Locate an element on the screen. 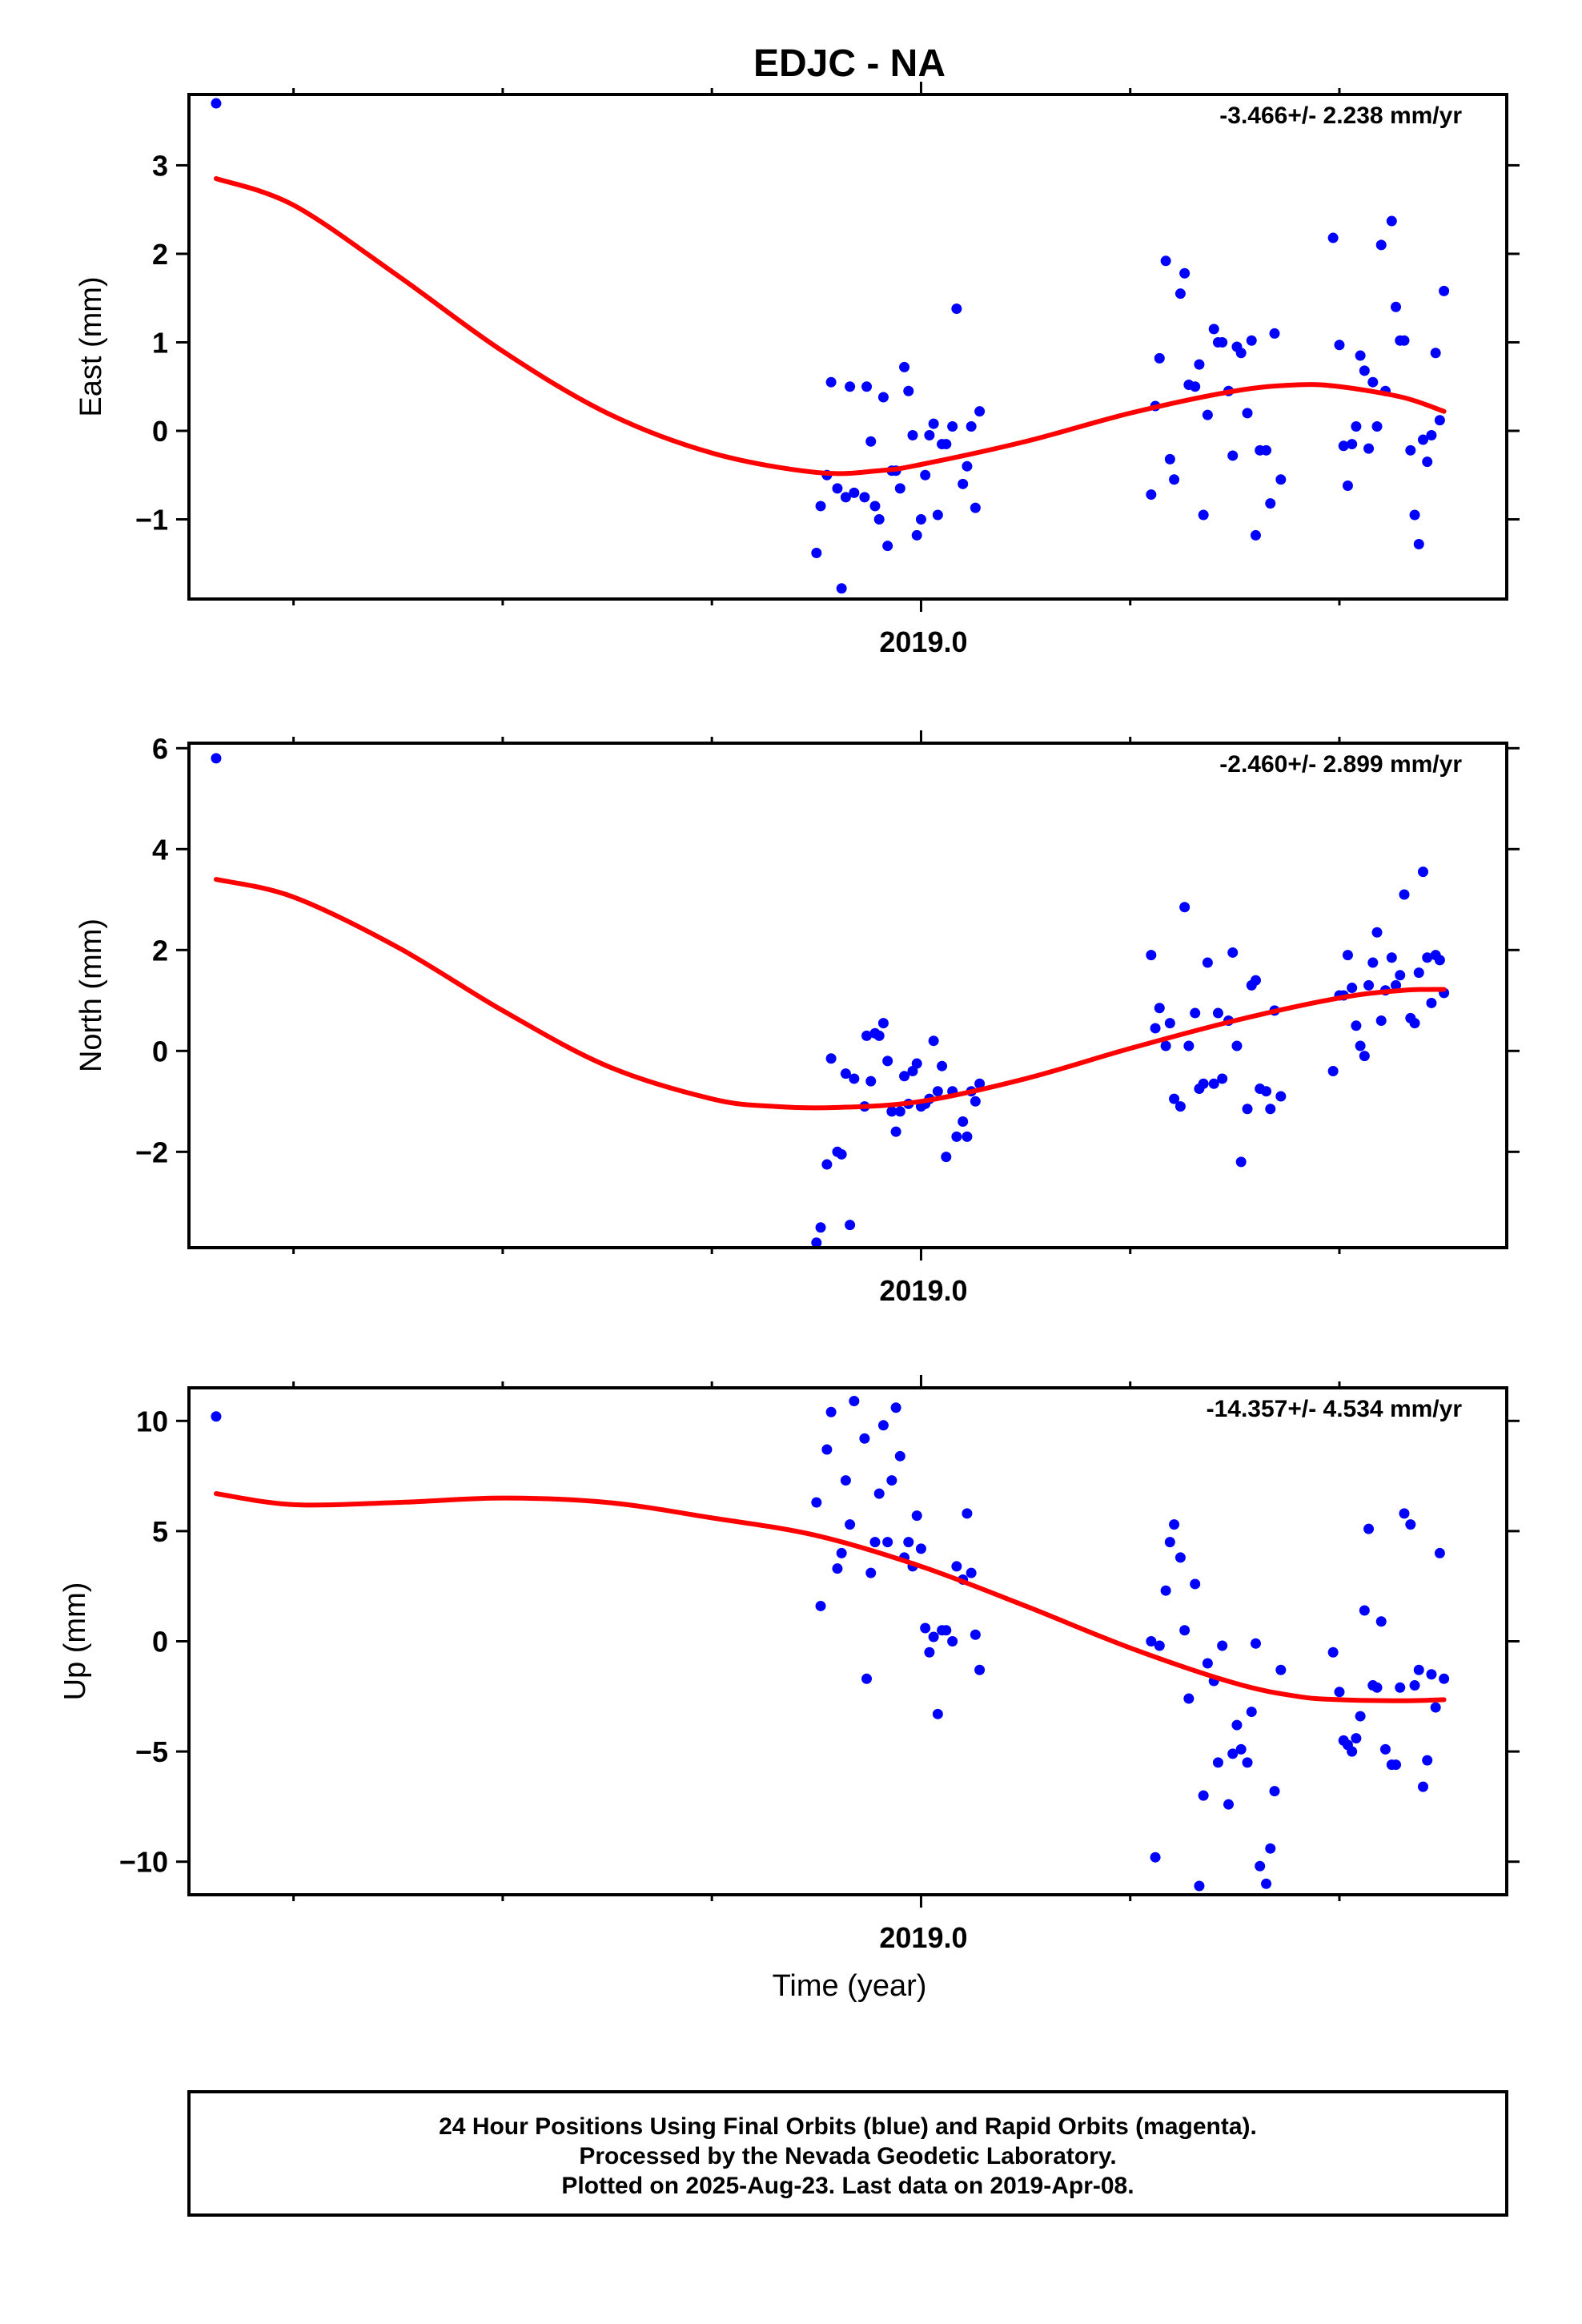  figure-title: EDJC - NA is located at coordinates (849, 63).